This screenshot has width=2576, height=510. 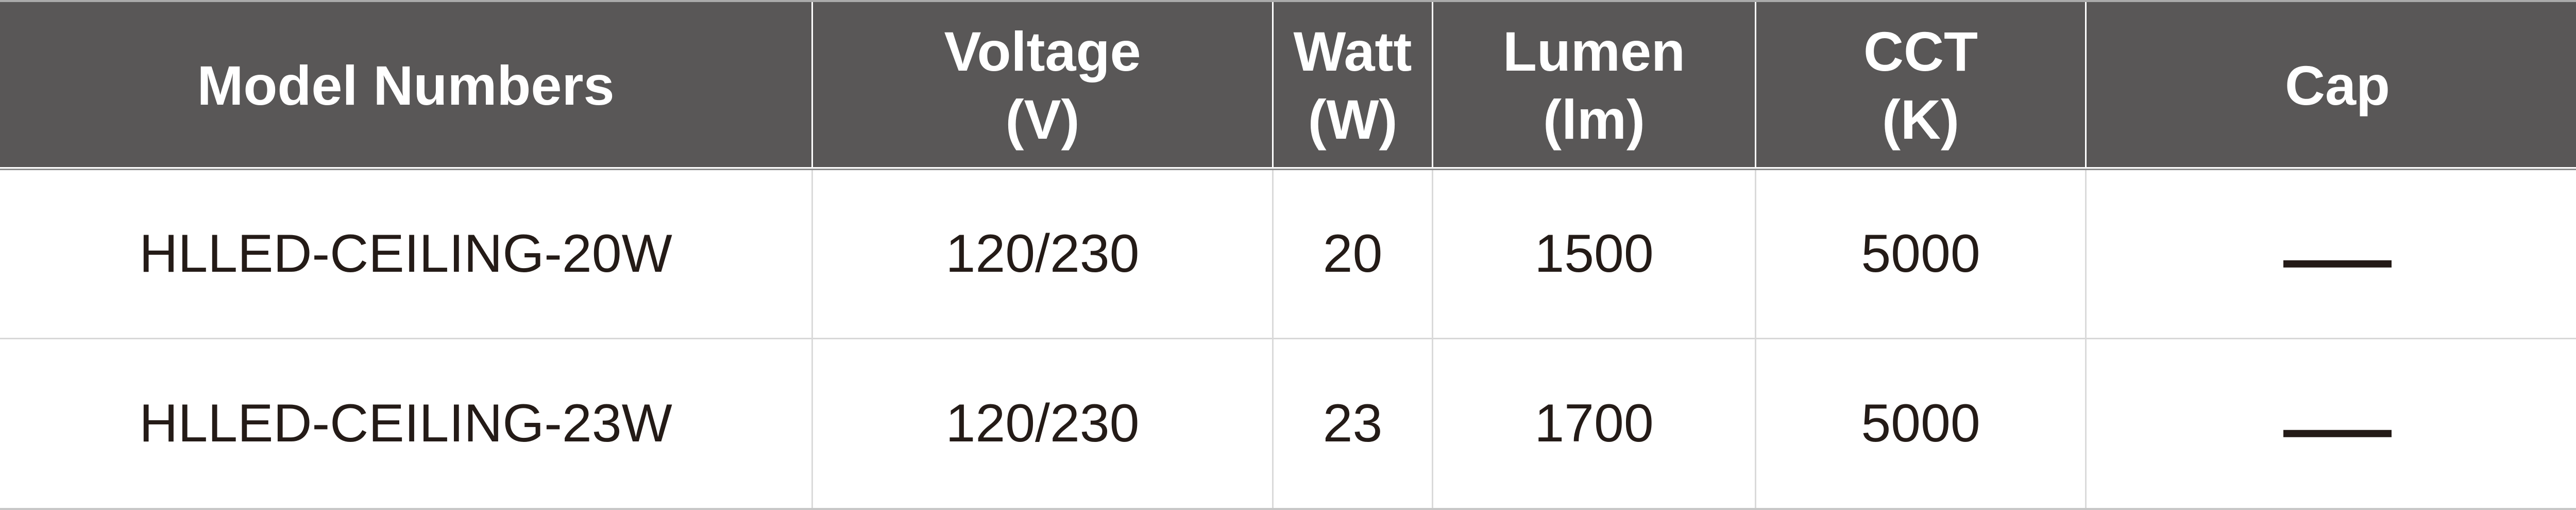 I want to click on cell-model: HLLED-CEILING-20W, so click(x=407, y=254).